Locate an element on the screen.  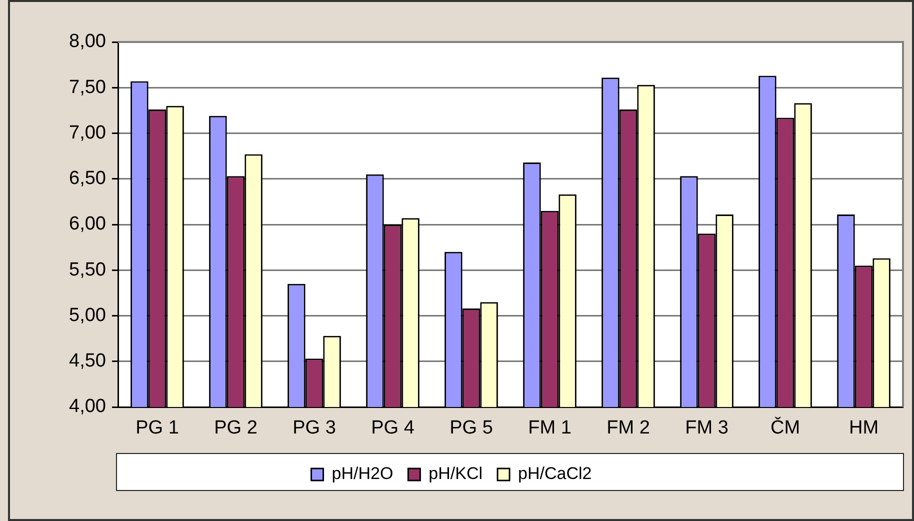
x-tick-label: HM is located at coordinates (863, 428).